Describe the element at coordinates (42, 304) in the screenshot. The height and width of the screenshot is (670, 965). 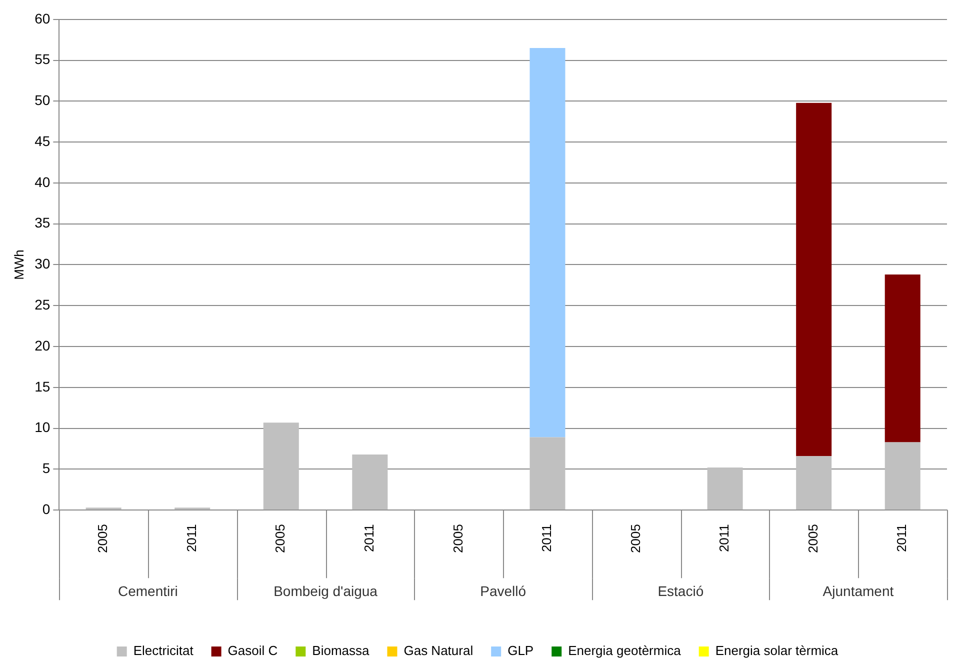
I see `y-tick-label: 25` at that location.